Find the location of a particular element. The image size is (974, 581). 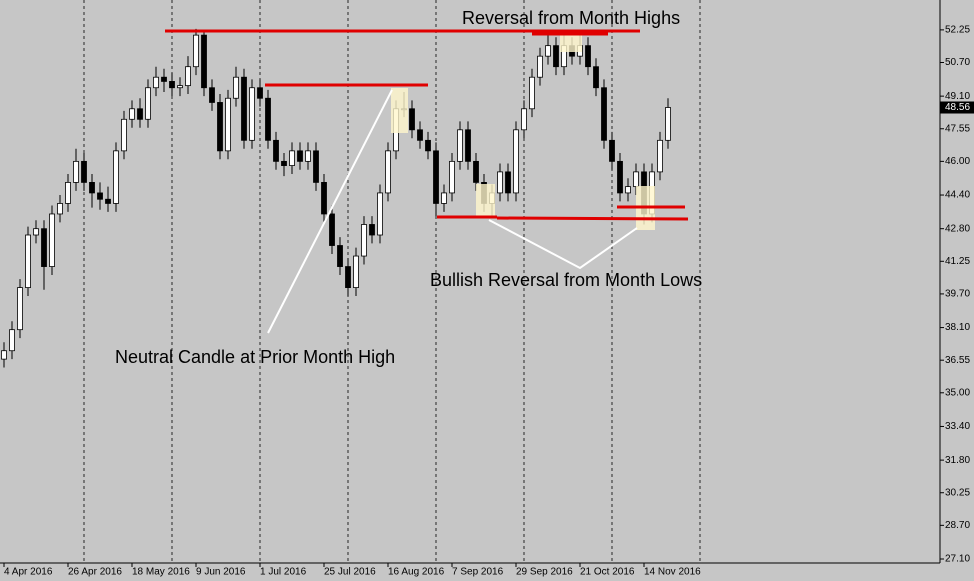

x-tick-label: 1 Jul 2016 is located at coordinates (283, 572).